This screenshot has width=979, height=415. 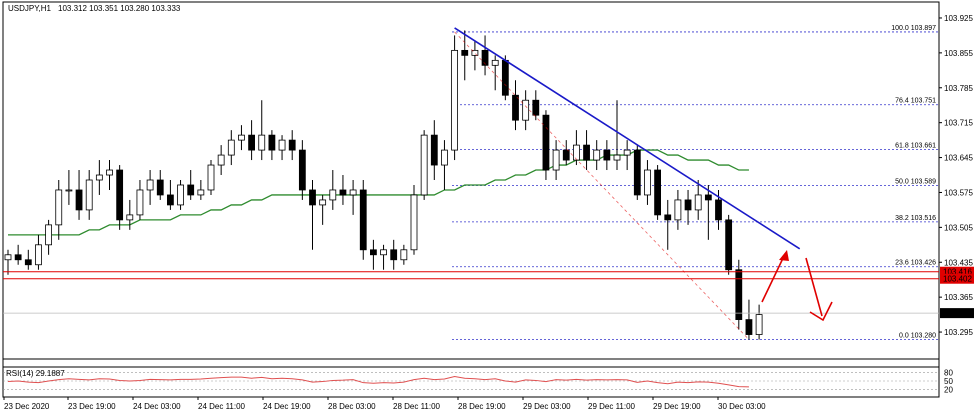 What do you see at coordinates (612, 406) in the screenshot?
I see `time-tick-label: 29 Dec 11:00` at bounding box center [612, 406].